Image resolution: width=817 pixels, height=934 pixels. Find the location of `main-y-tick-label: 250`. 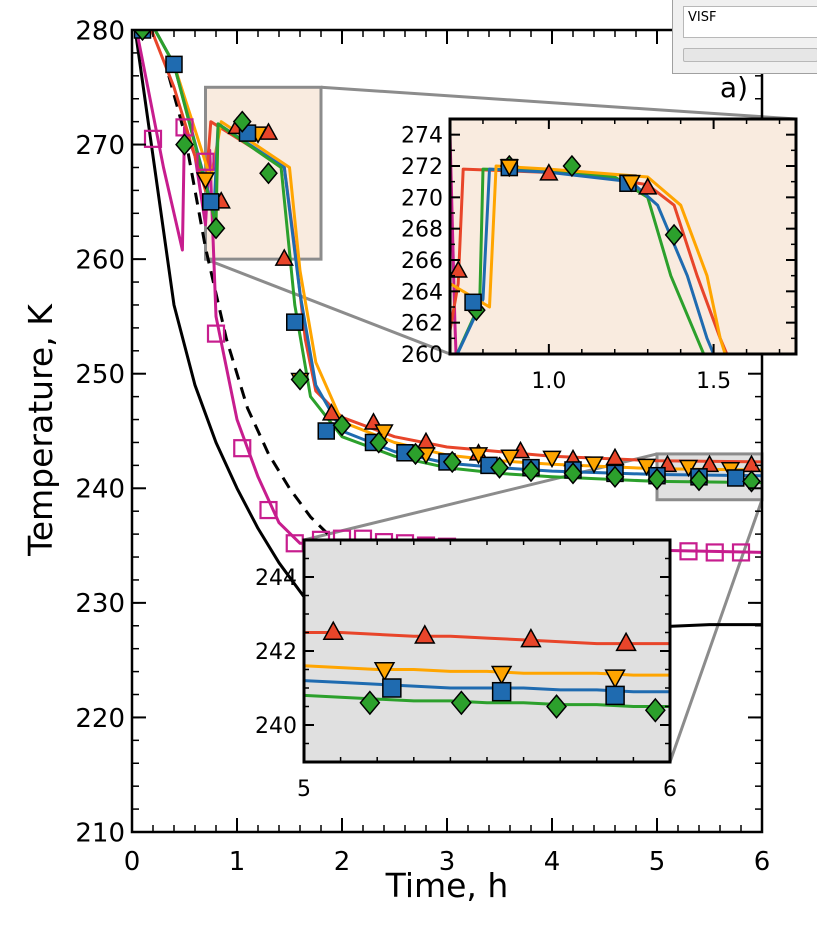

main-y-tick-label: 250 is located at coordinates (100, 375).